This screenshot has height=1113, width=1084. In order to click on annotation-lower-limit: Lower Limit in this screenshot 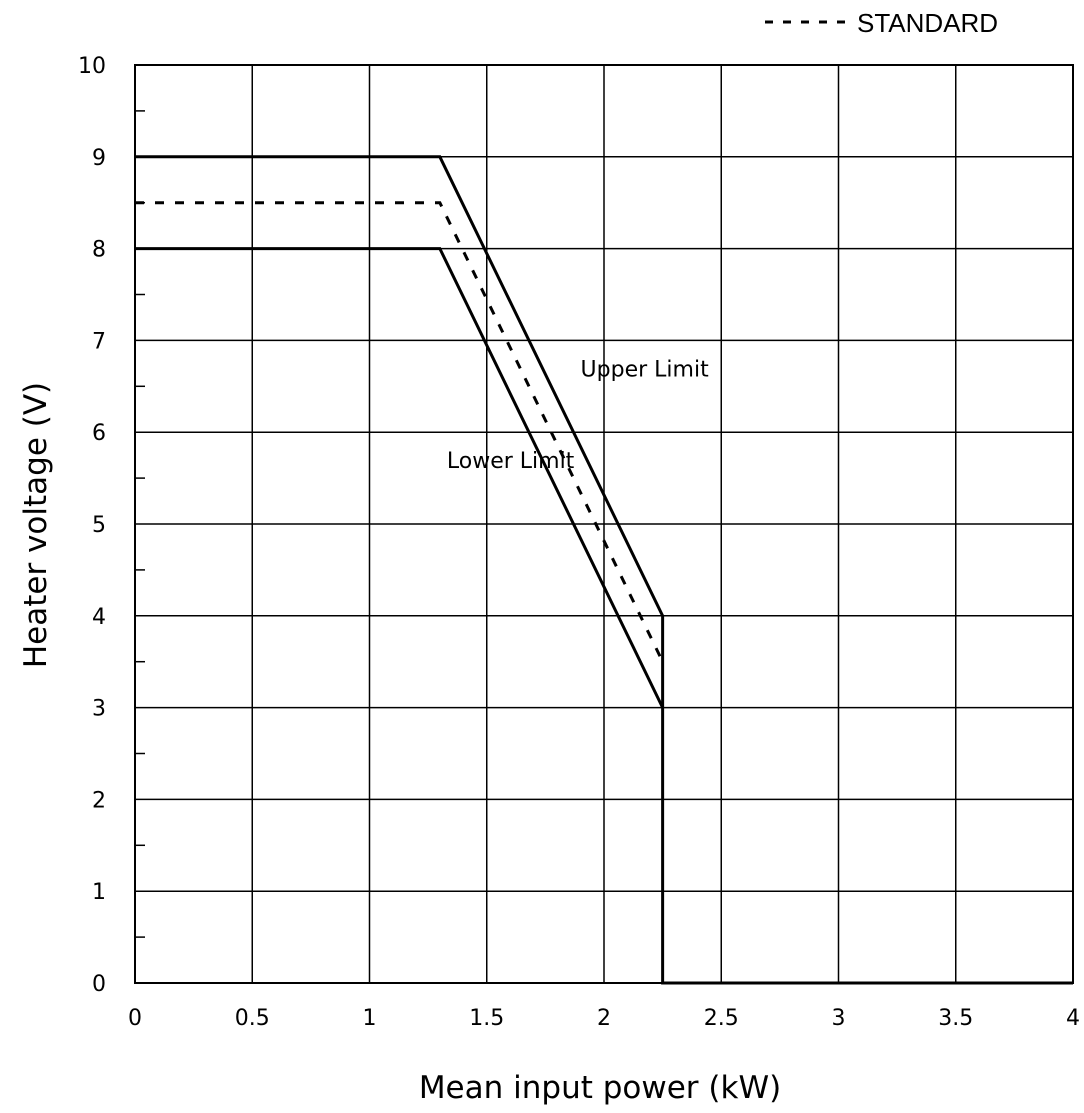, I will do `click(511, 461)`.